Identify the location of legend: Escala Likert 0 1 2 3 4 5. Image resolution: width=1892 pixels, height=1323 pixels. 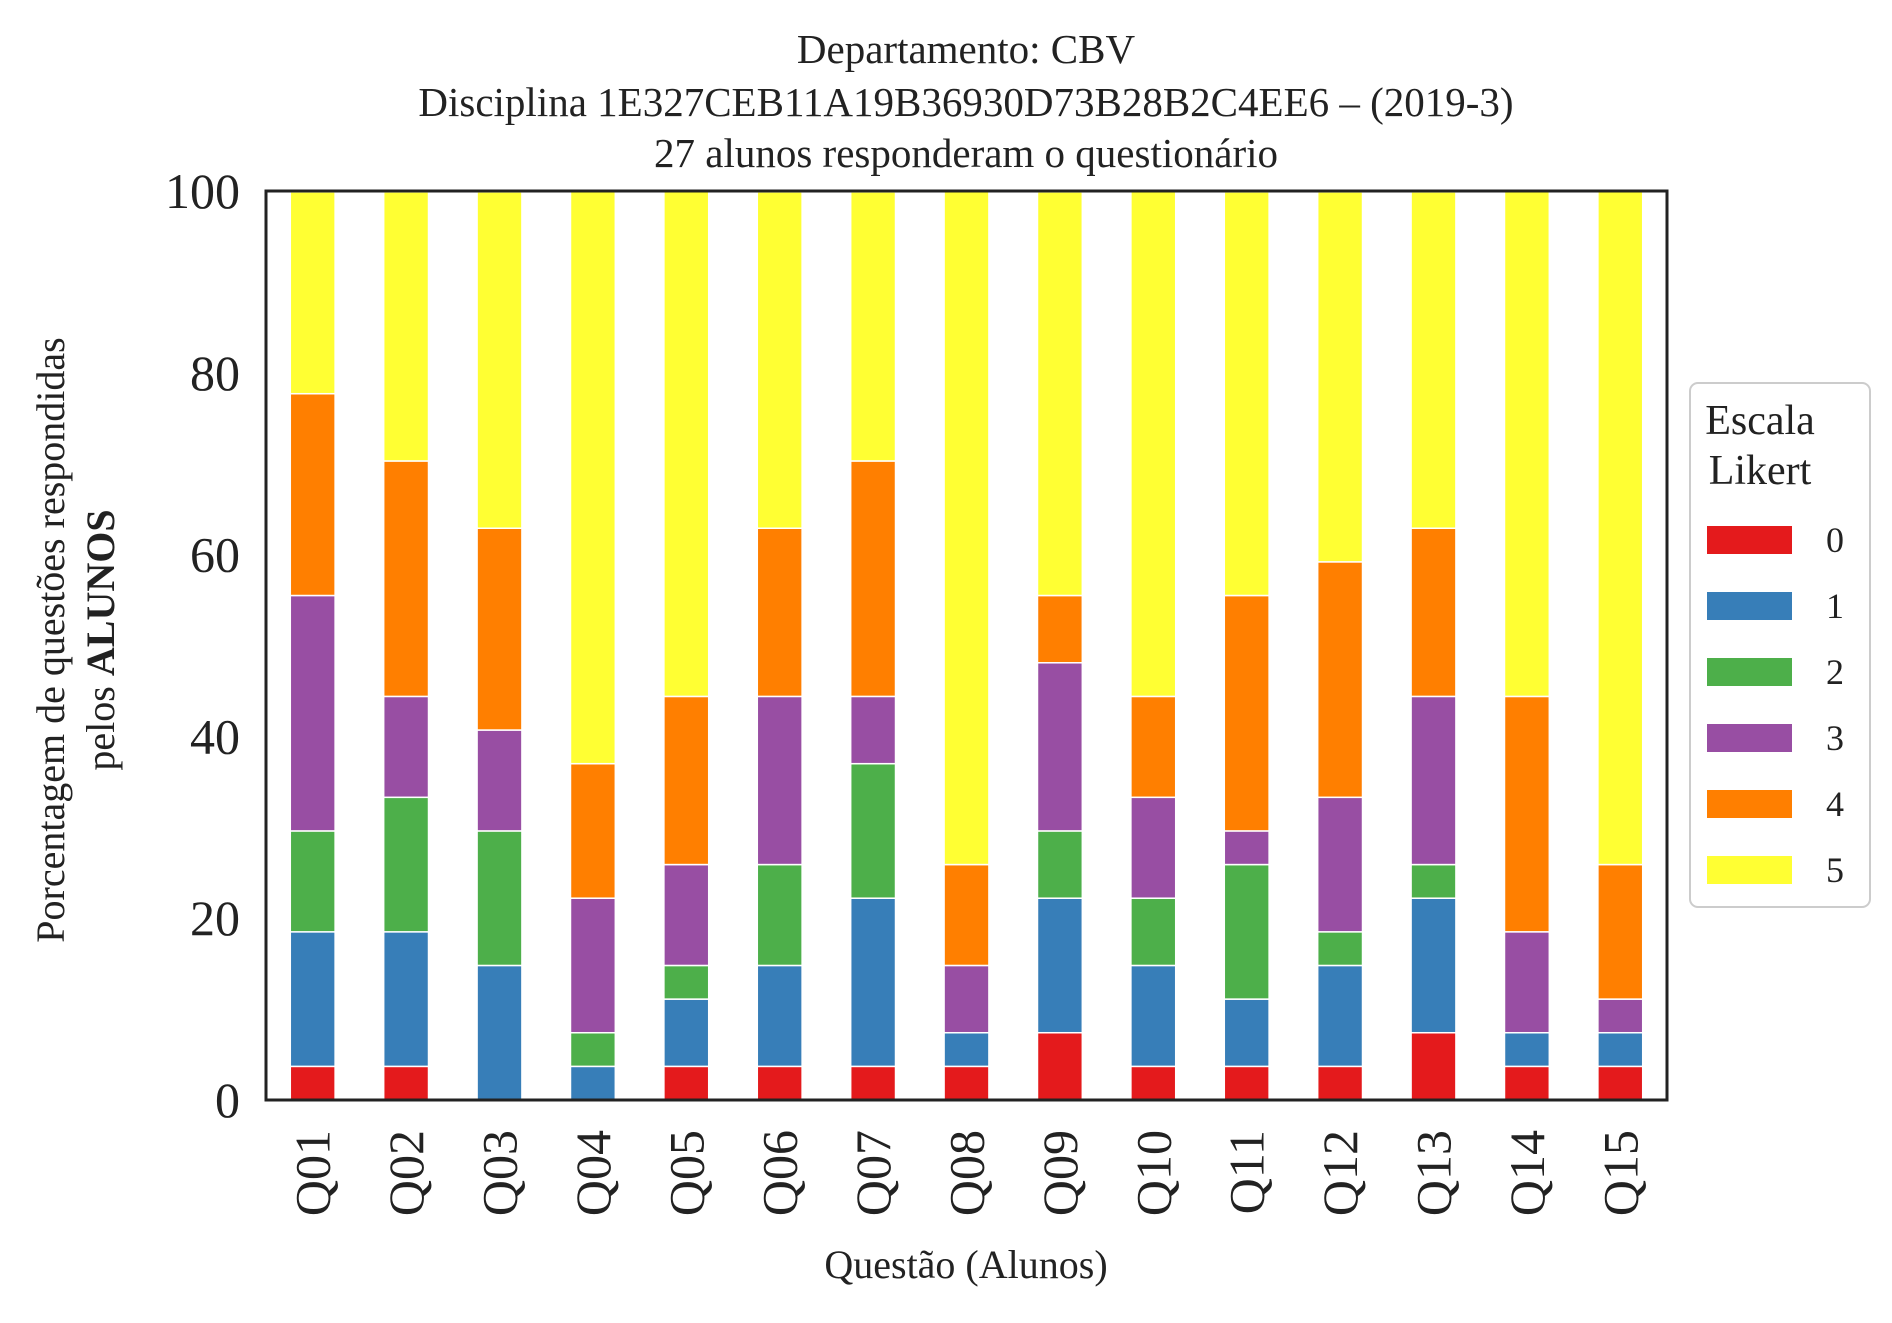
(1780, 645).